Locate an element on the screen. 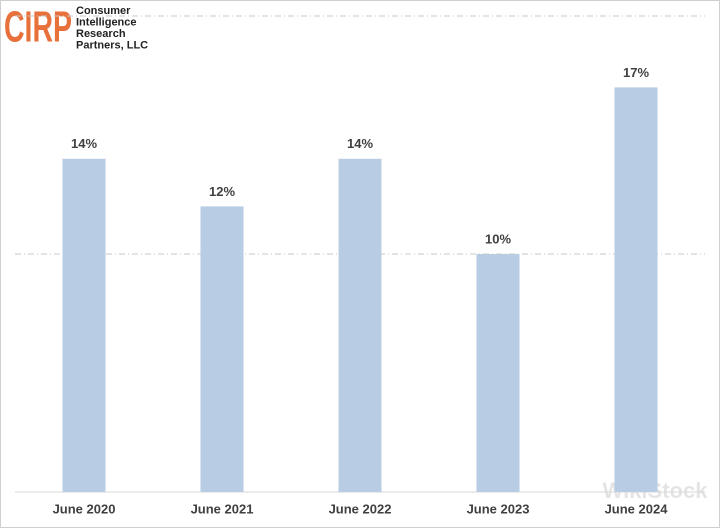  x-tick-label: June 2020 is located at coordinates (84, 508).